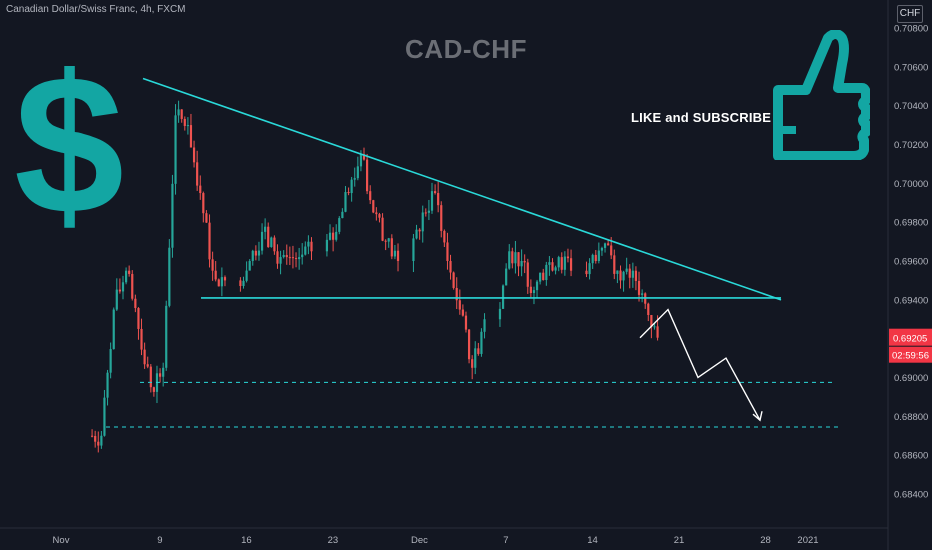  Describe the element at coordinates (96, 9) in the screenshot. I see `symbol-info: Canadian Dollar/Swiss Franc, 4h, FXCM` at that location.